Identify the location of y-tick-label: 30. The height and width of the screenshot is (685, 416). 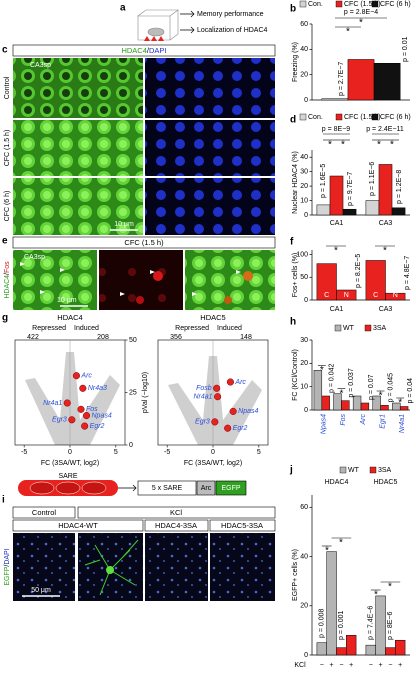
(304, 172).